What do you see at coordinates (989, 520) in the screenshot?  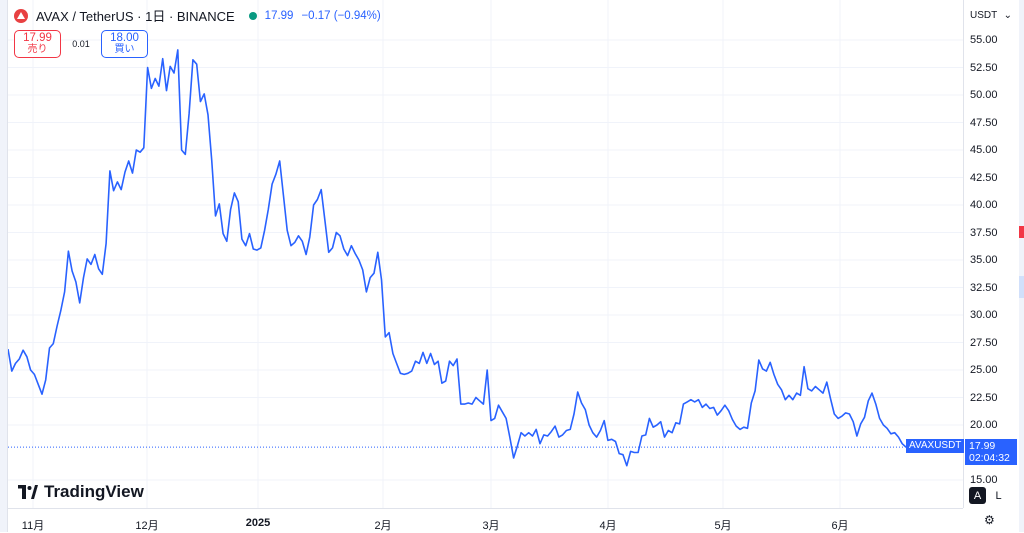 I see `gear-icon: ⚙` at bounding box center [989, 520].